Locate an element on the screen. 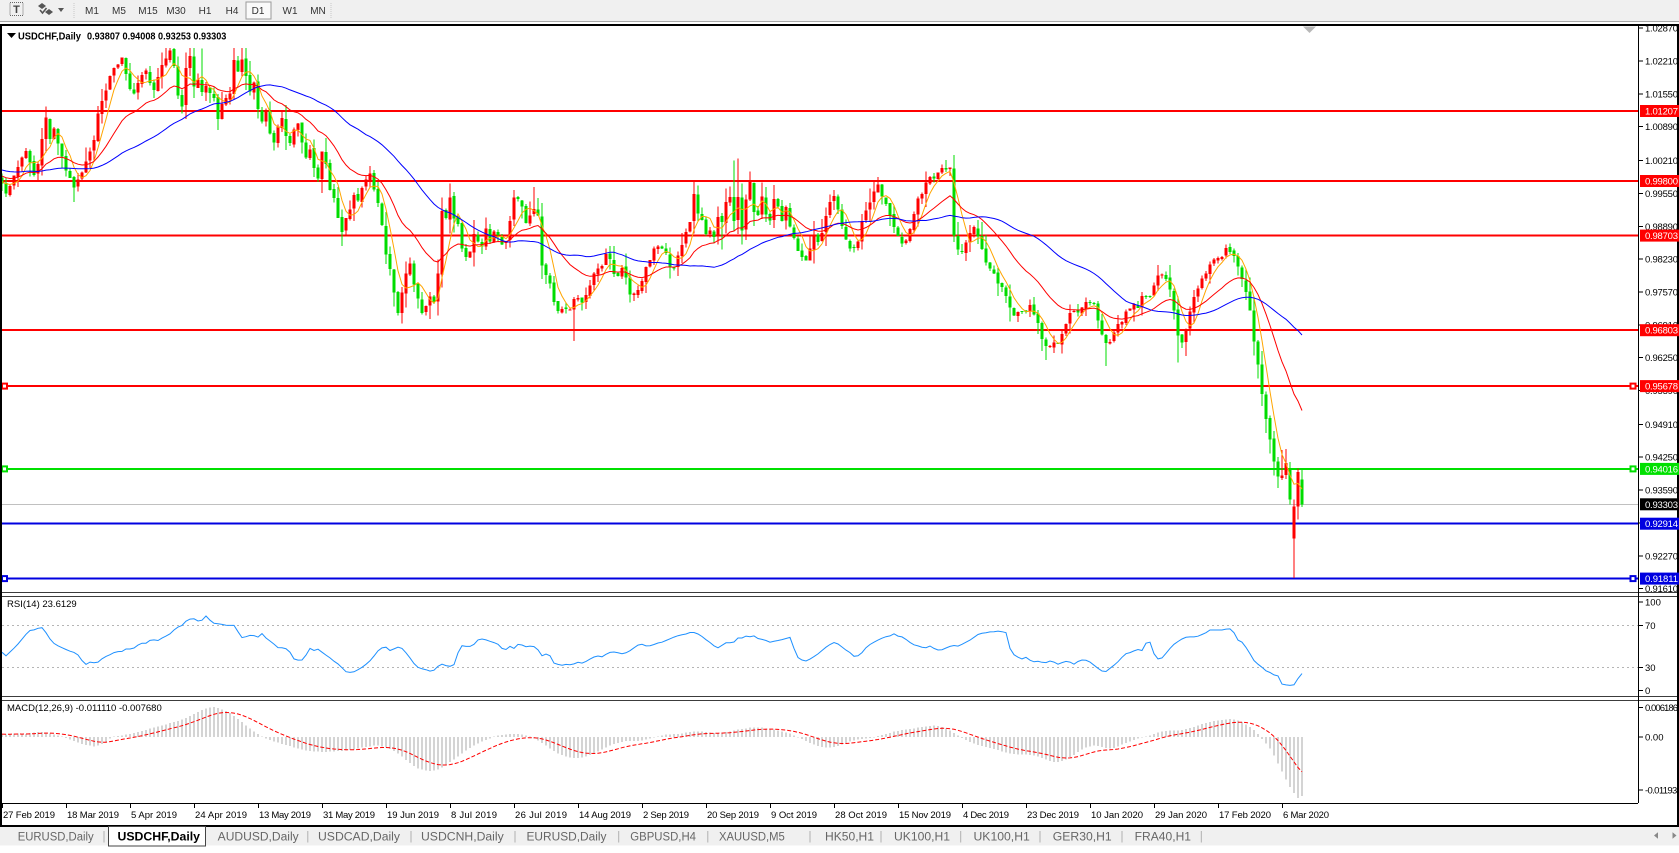 Image resolution: width=1679 pixels, height=853 pixels. svg-text: USDCNH,Daily is located at coordinates (462, 838).